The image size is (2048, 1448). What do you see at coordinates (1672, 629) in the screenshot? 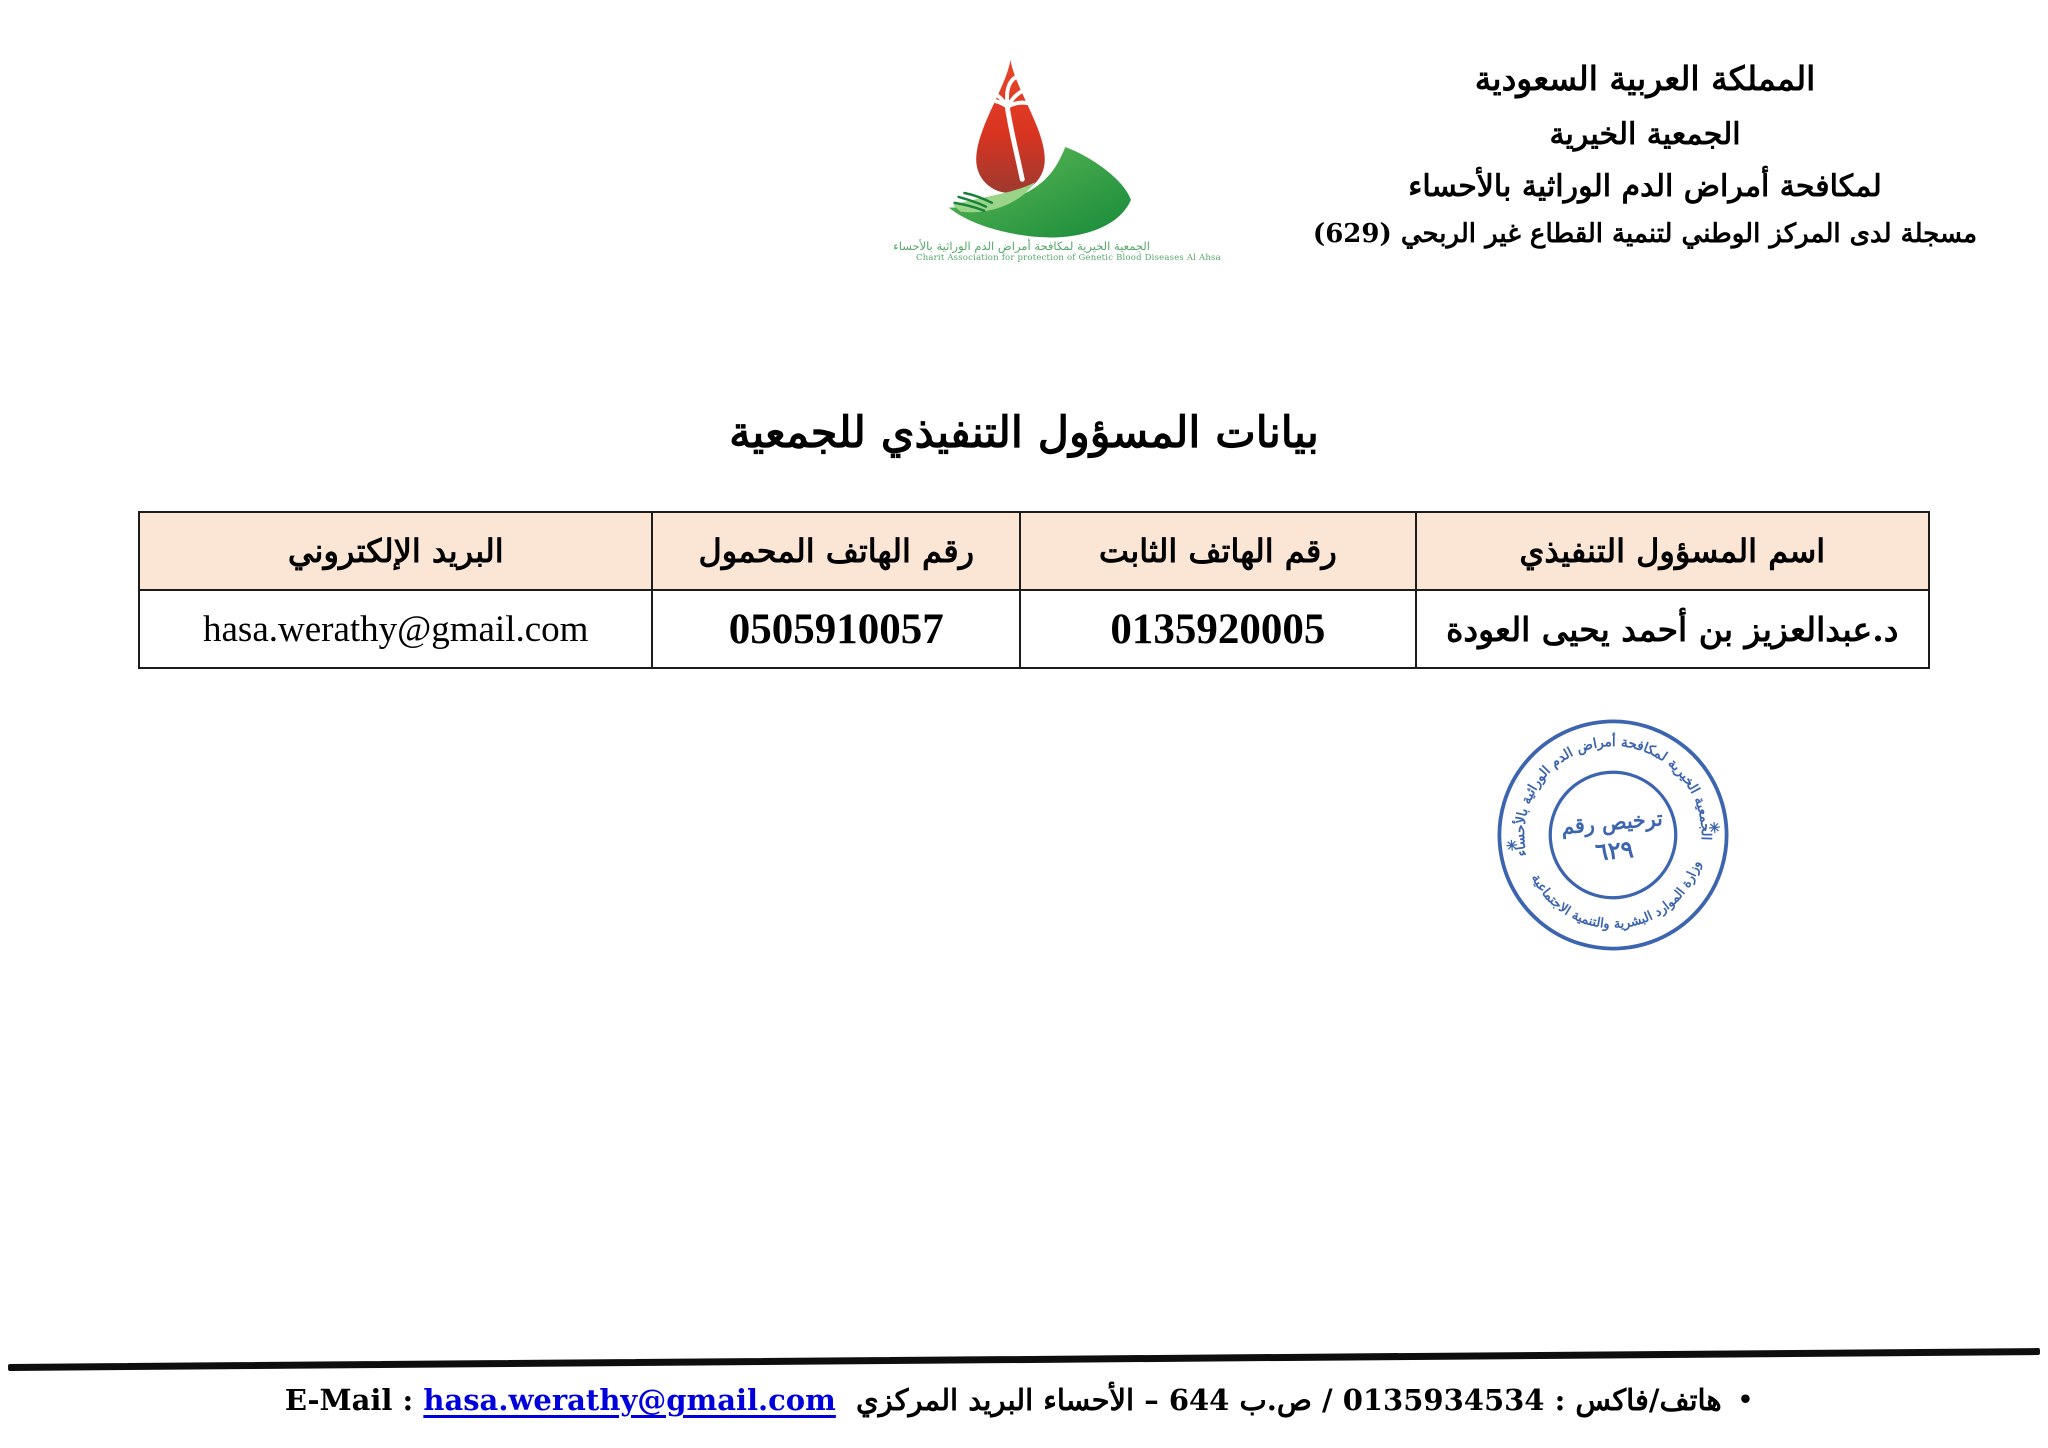
I see `cell-executive-name: د.عبدالعزيز بن أحمد يحيى العودة` at bounding box center [1672, 629].